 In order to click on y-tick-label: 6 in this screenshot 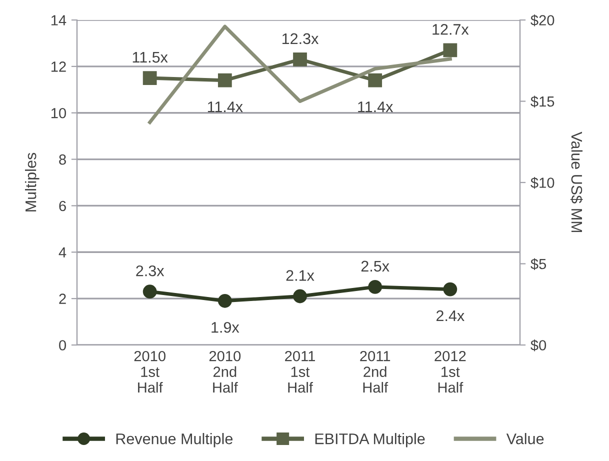, I will do `click(62, 206)`.